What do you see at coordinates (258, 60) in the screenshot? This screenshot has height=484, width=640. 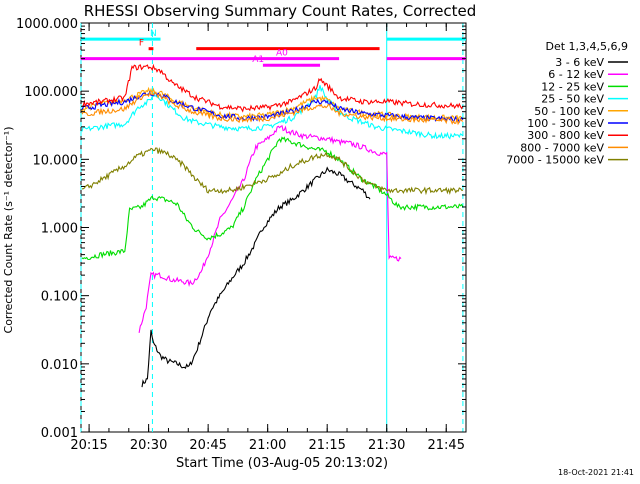 I see `annotation-label: A1` at bounding box center [258, 60].